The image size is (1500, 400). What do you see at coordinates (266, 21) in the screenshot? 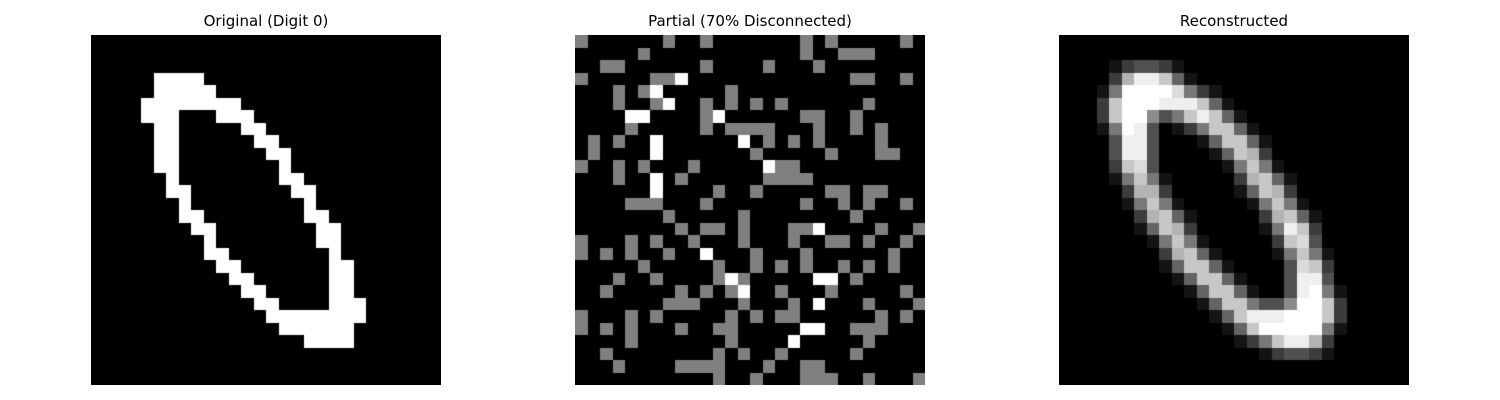
I see `panel-title-original: Original (Digit 0)` at bounding box center [266, 21].